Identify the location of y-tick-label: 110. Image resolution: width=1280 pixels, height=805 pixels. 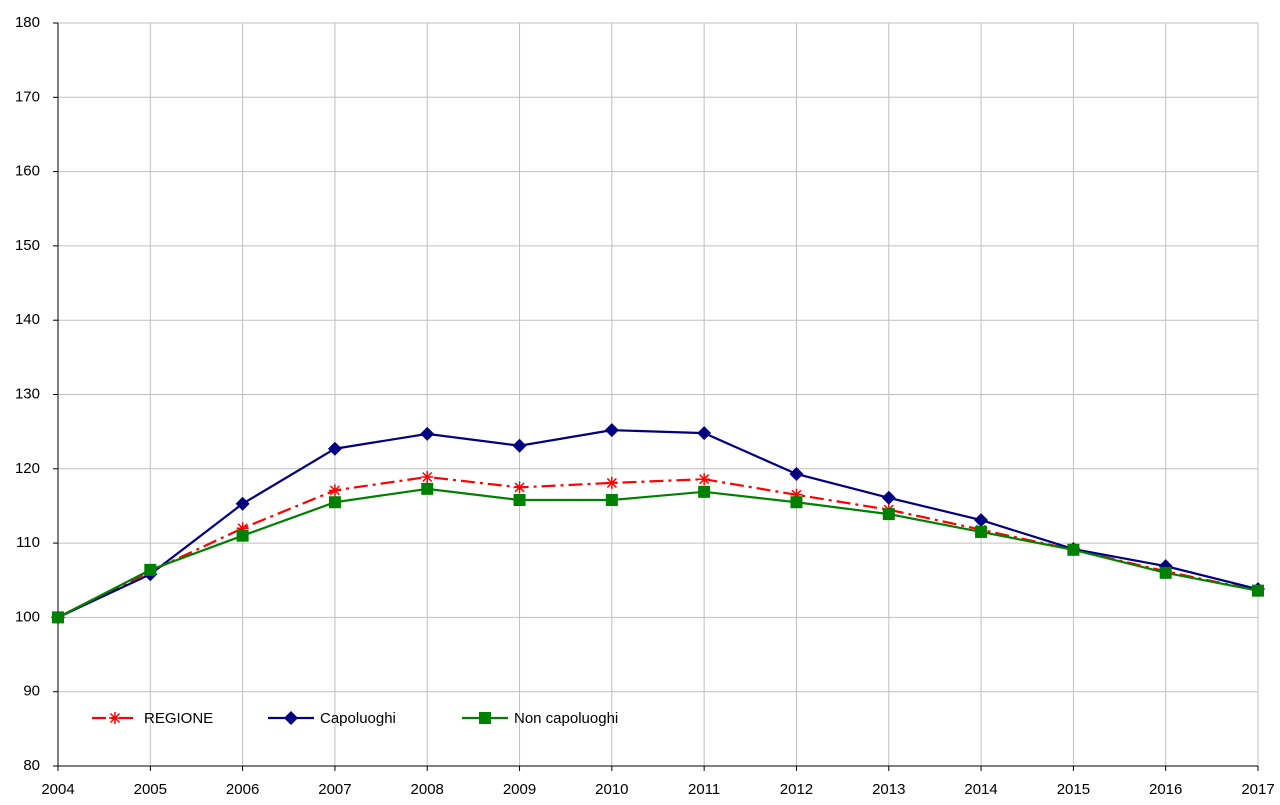
(28, 542).